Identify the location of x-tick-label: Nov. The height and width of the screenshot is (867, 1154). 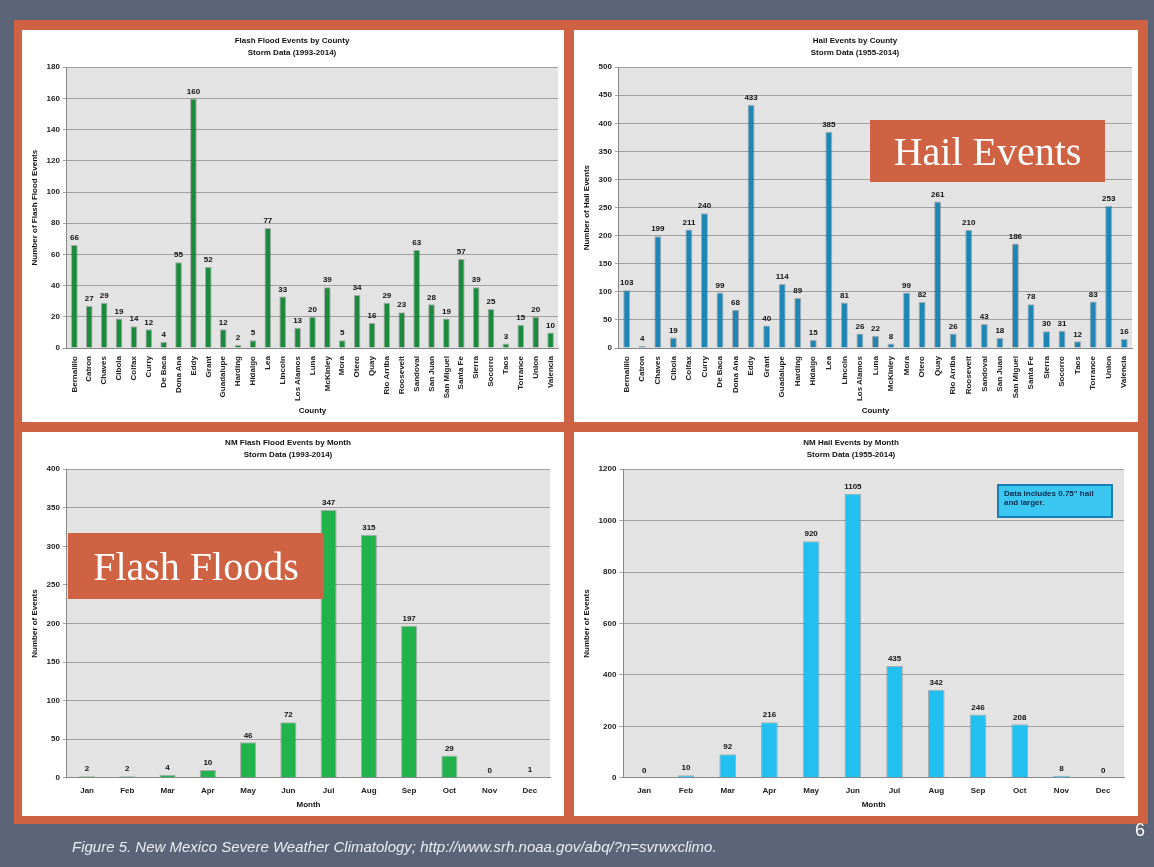
(490, 790).